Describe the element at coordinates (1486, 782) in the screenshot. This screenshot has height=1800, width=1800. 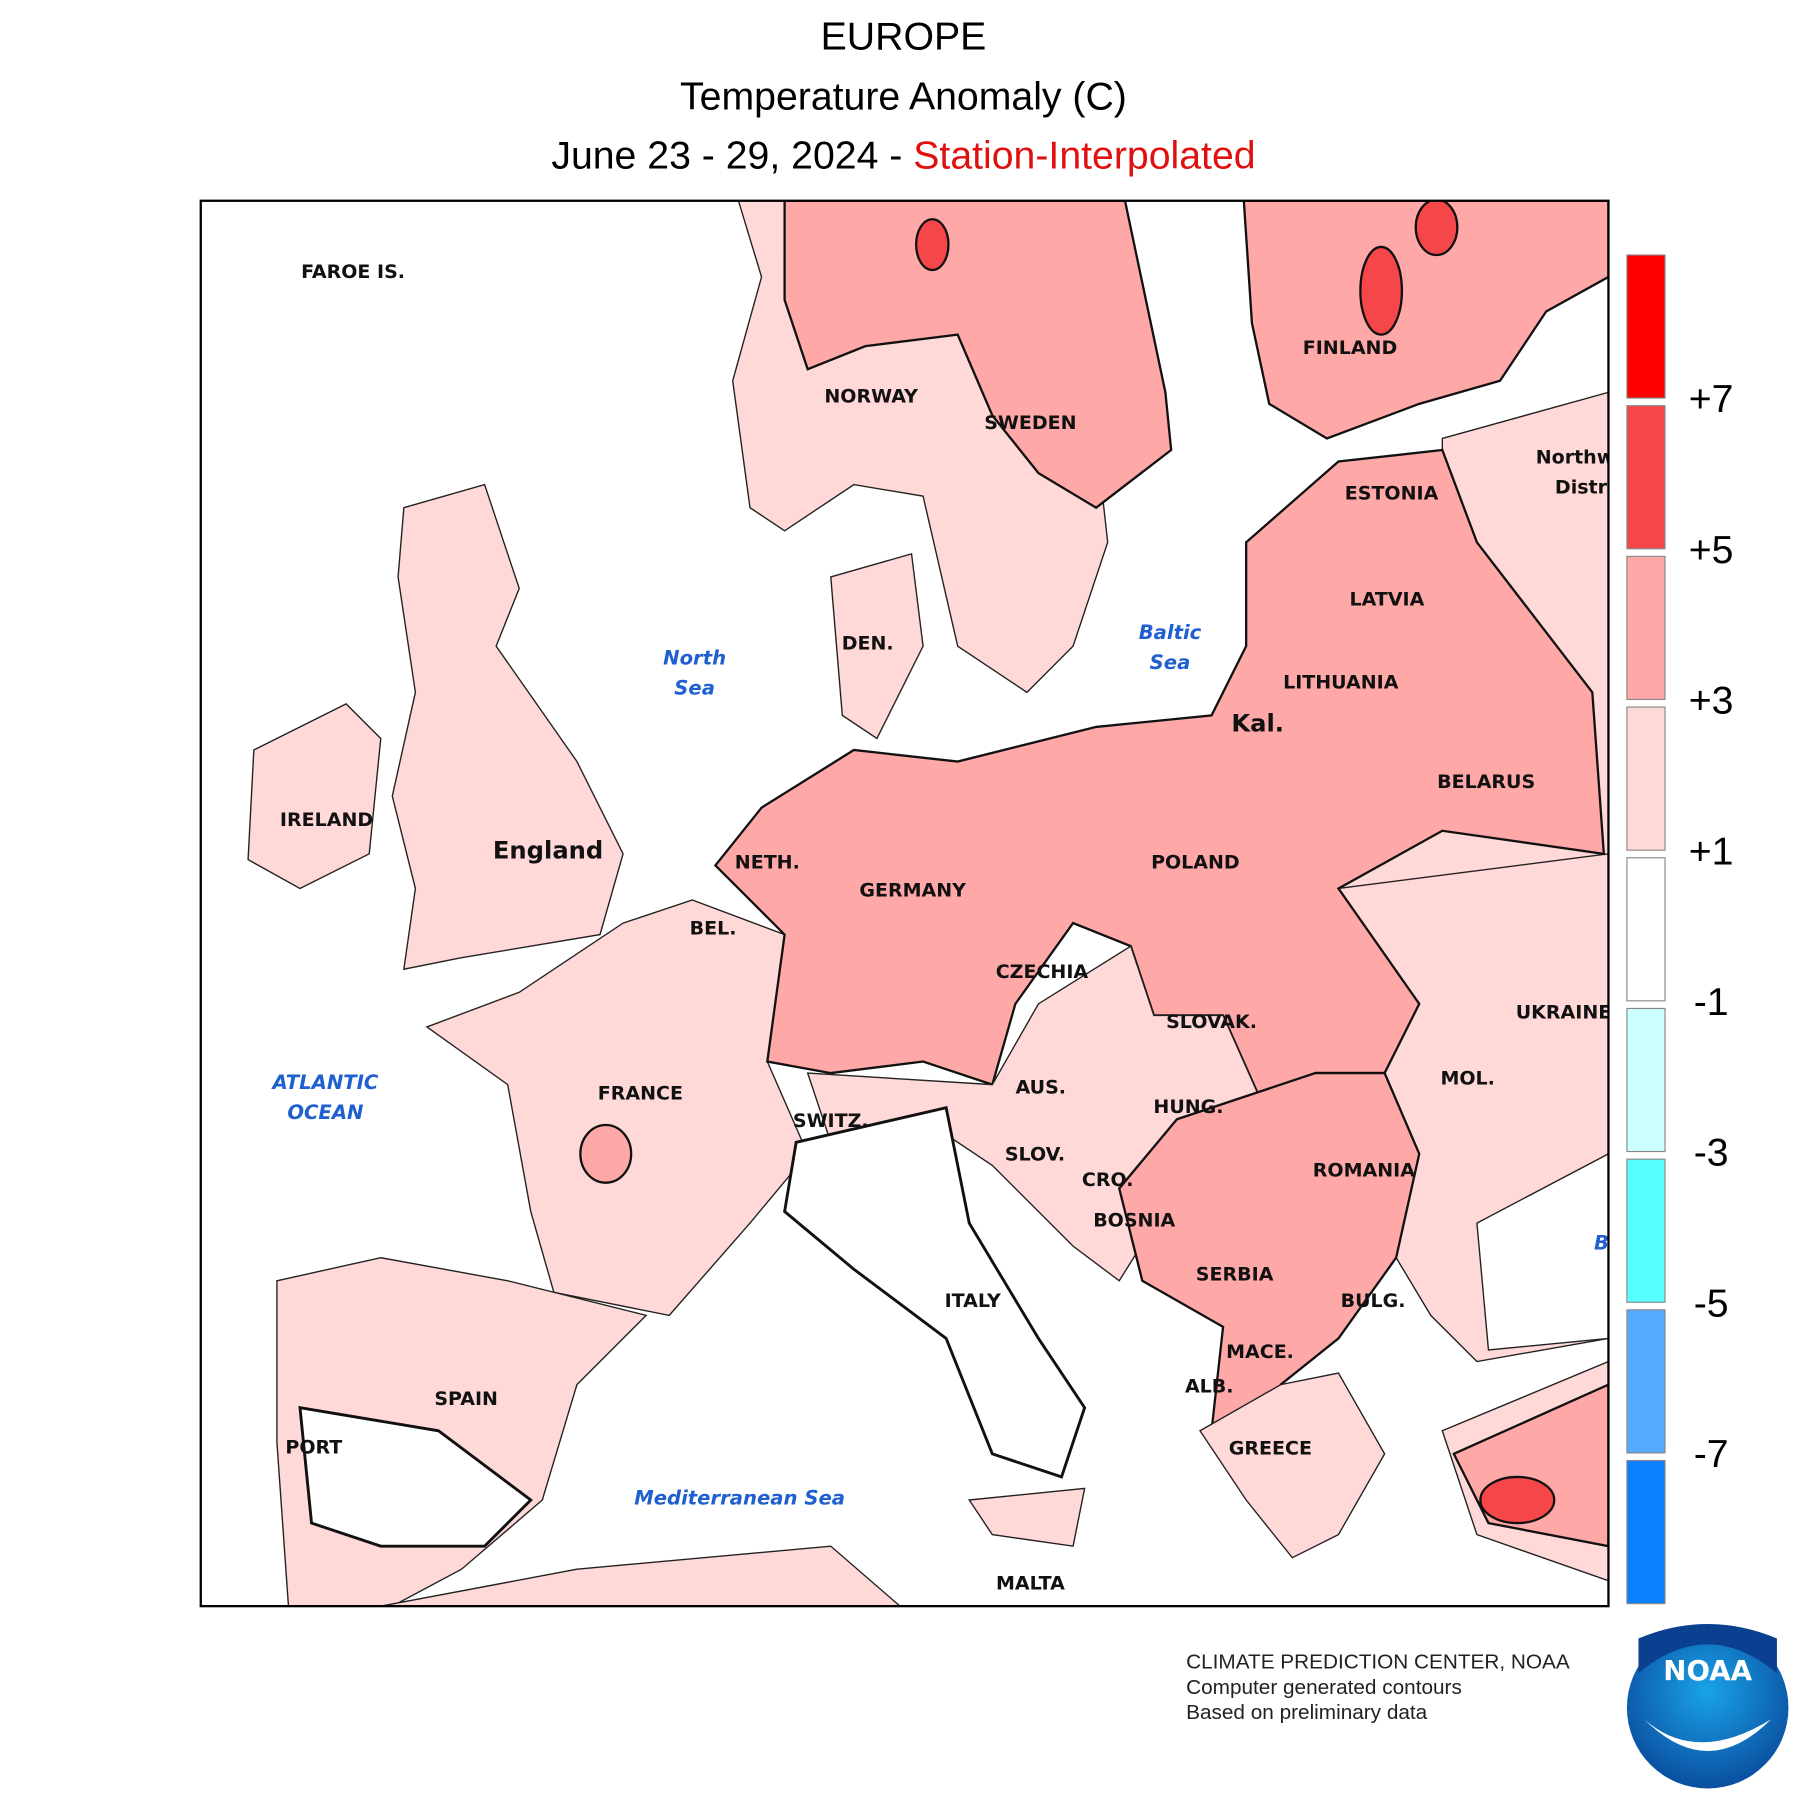
I see `country-label: BELARUS` at that location.